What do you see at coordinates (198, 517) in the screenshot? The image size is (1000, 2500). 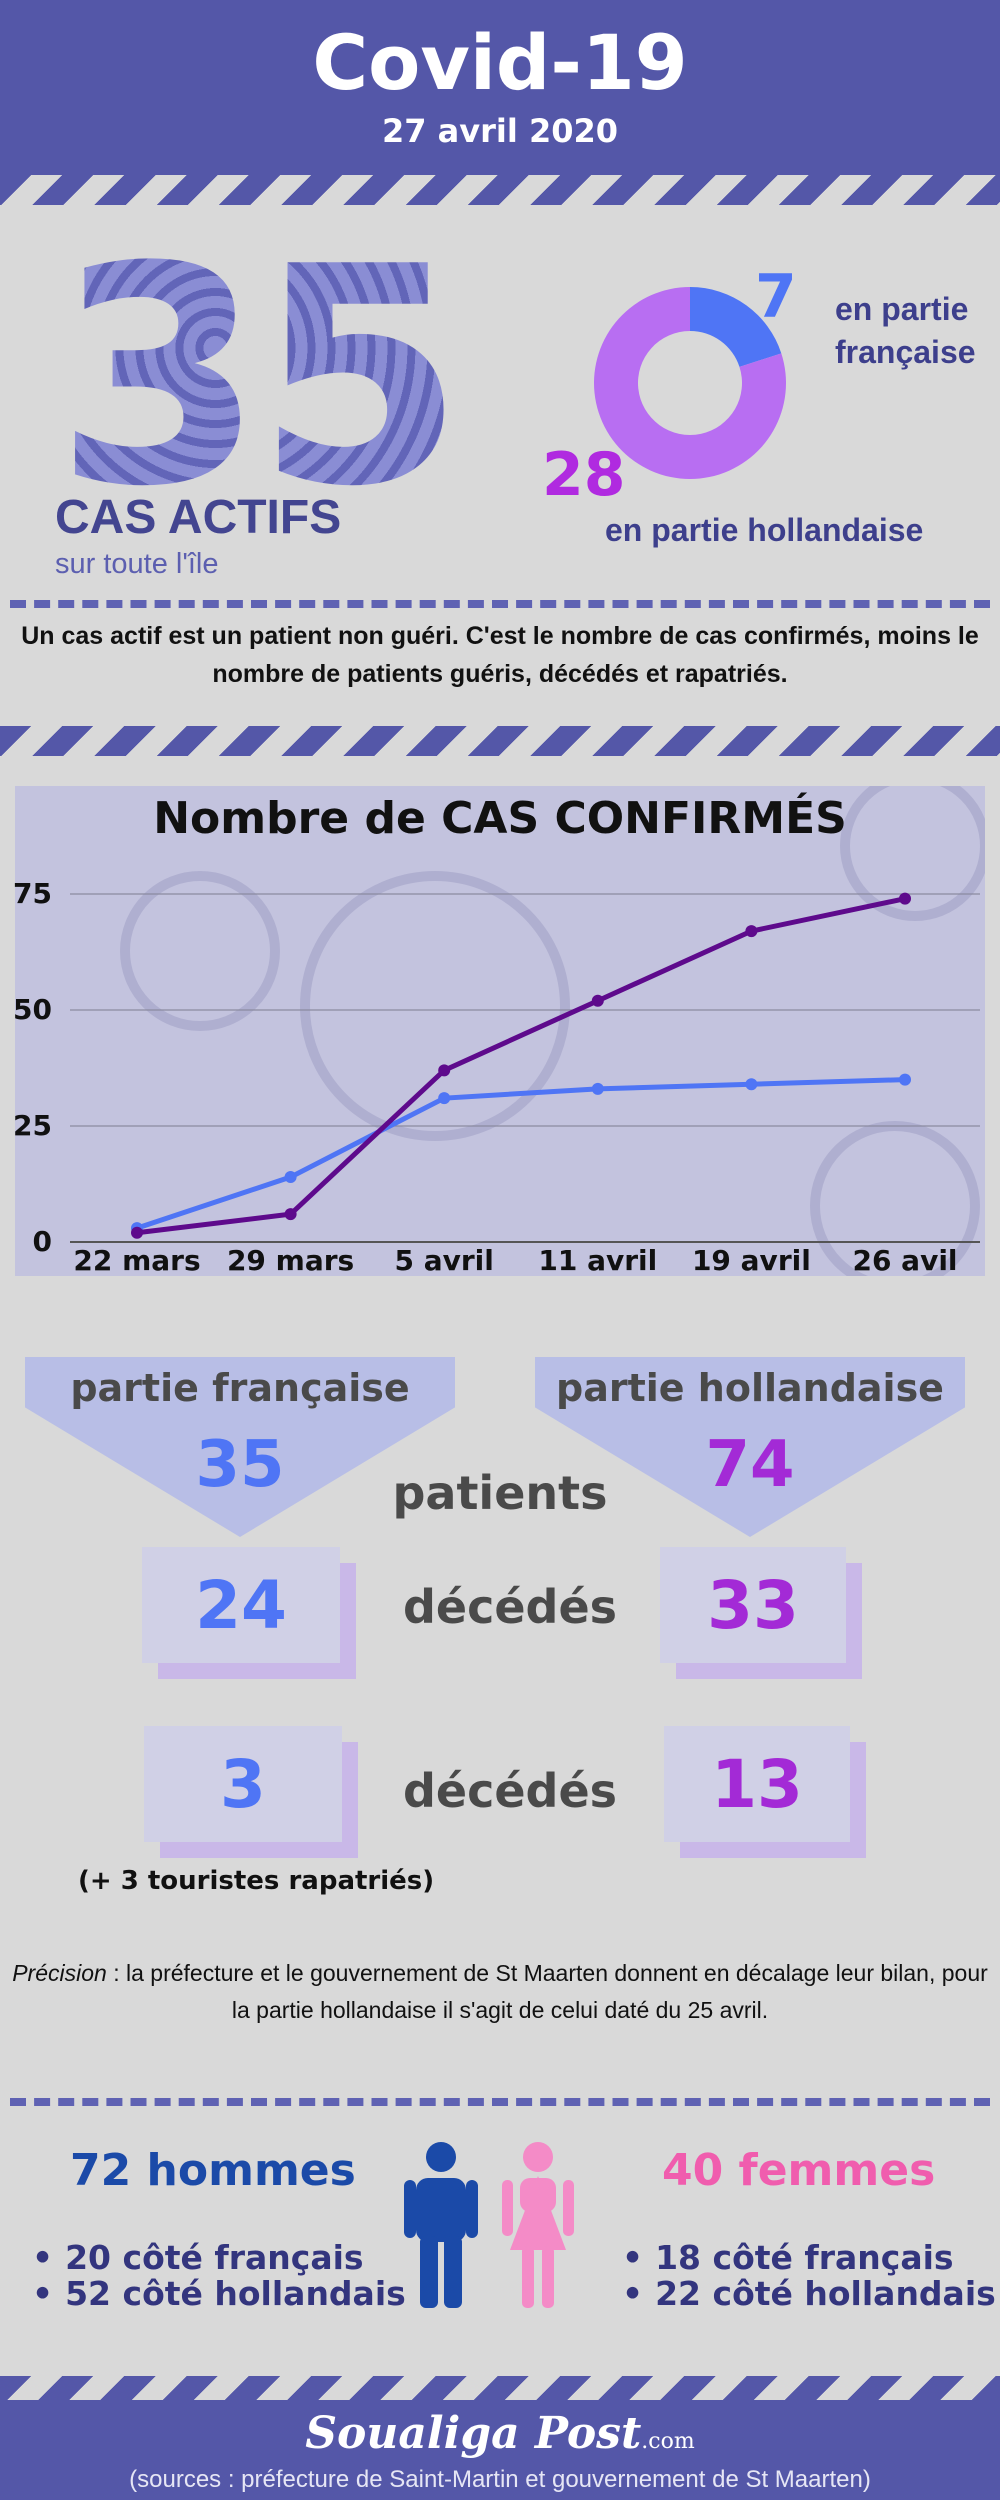 I see `active-title: CAS ACTIFS` at bounding box center [198, 517].